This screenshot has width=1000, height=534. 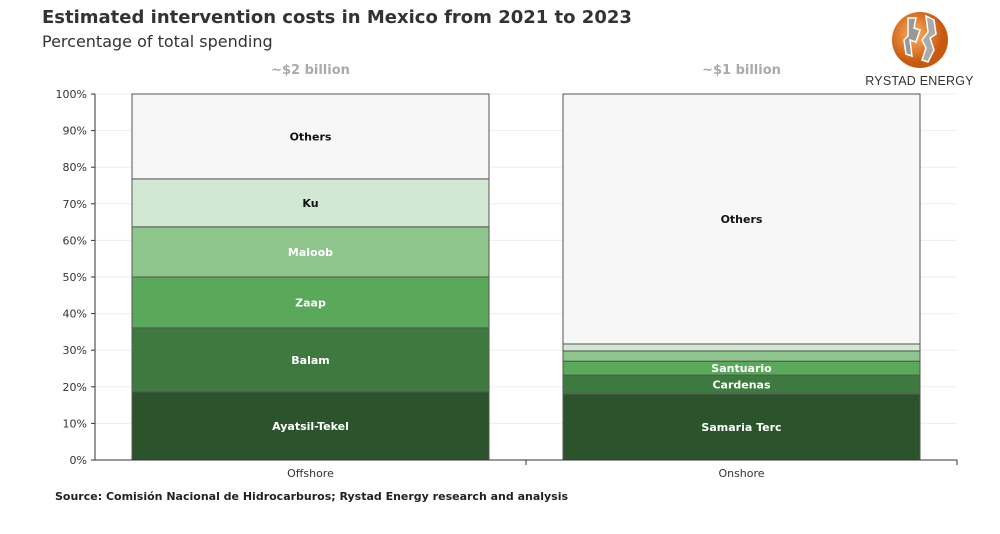 I want to click on segment-label: Balam, so click(x=310, y=360).